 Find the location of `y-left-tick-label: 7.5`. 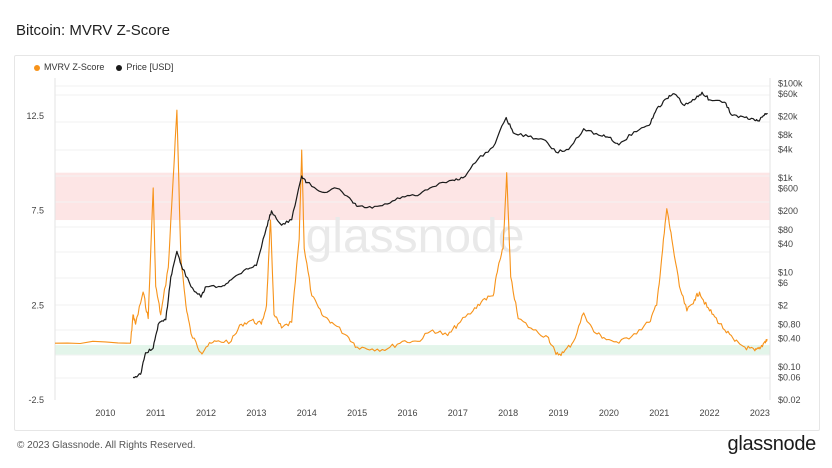

y-left-tick-label: 7.5 is located at coordinates (37, 211).